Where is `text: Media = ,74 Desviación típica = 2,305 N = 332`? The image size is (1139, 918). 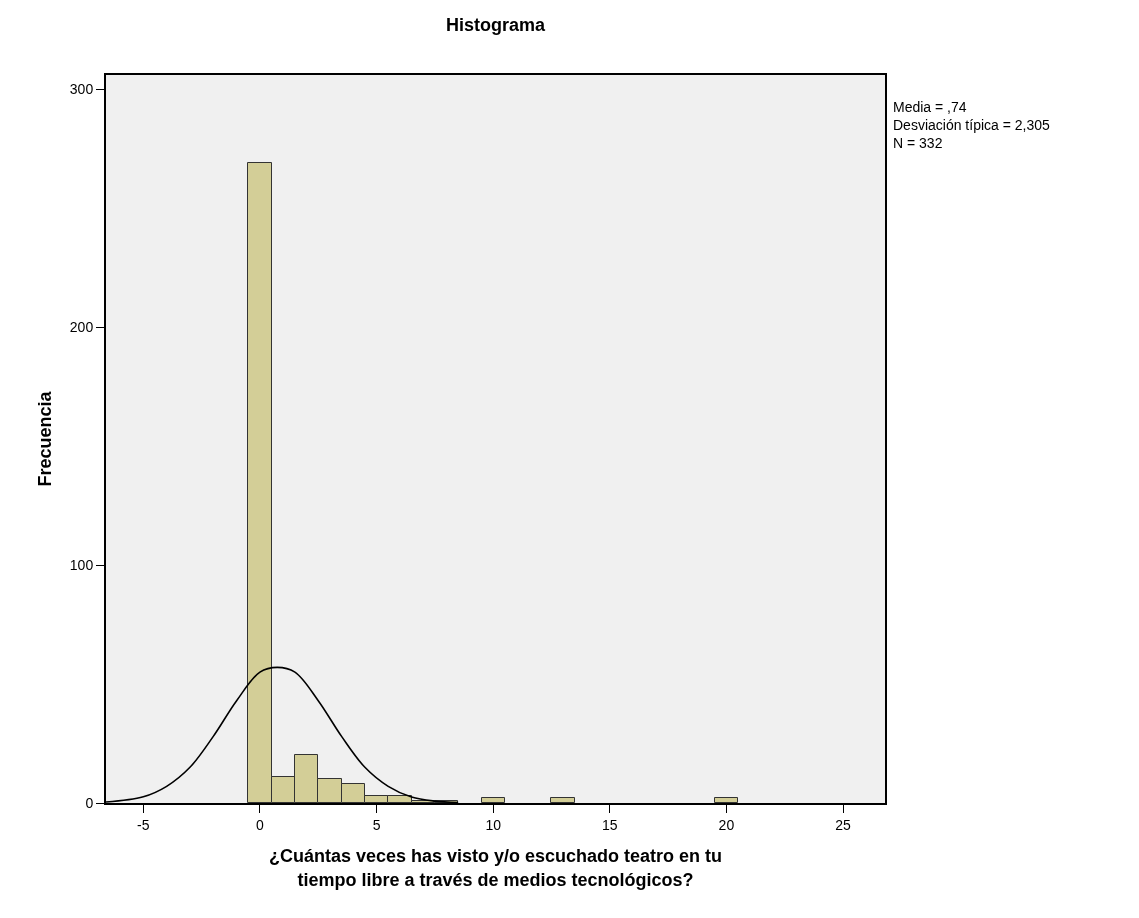 text: Media = ,74 Desviación típica = 2,305 N = 332 is located at coordinates (972, 125).